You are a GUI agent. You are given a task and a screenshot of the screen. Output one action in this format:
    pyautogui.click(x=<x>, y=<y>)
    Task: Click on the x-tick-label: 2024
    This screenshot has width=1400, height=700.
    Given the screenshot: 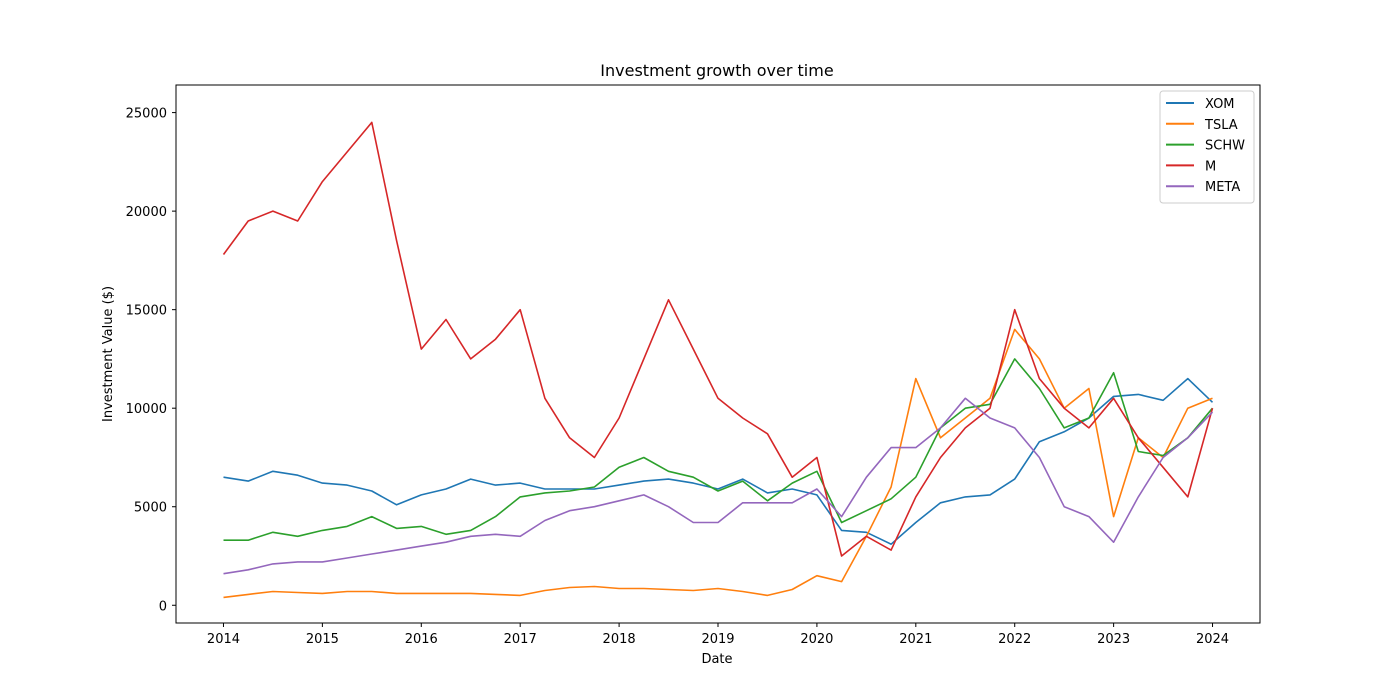 What is the action you would take?
    pyautogui.click(x=1212, y=639)
    